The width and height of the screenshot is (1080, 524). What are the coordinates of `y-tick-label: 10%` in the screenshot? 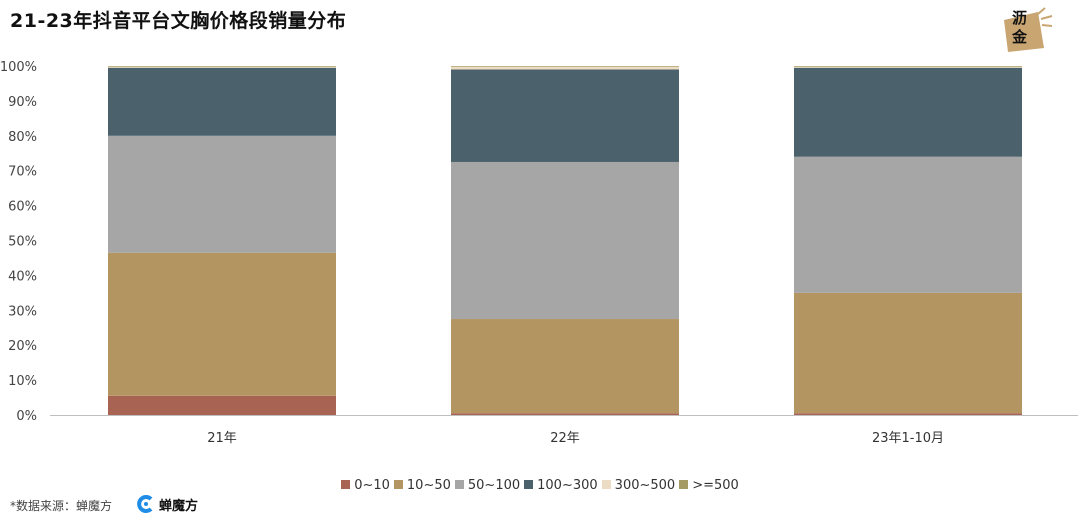 It's located at (22, 381).